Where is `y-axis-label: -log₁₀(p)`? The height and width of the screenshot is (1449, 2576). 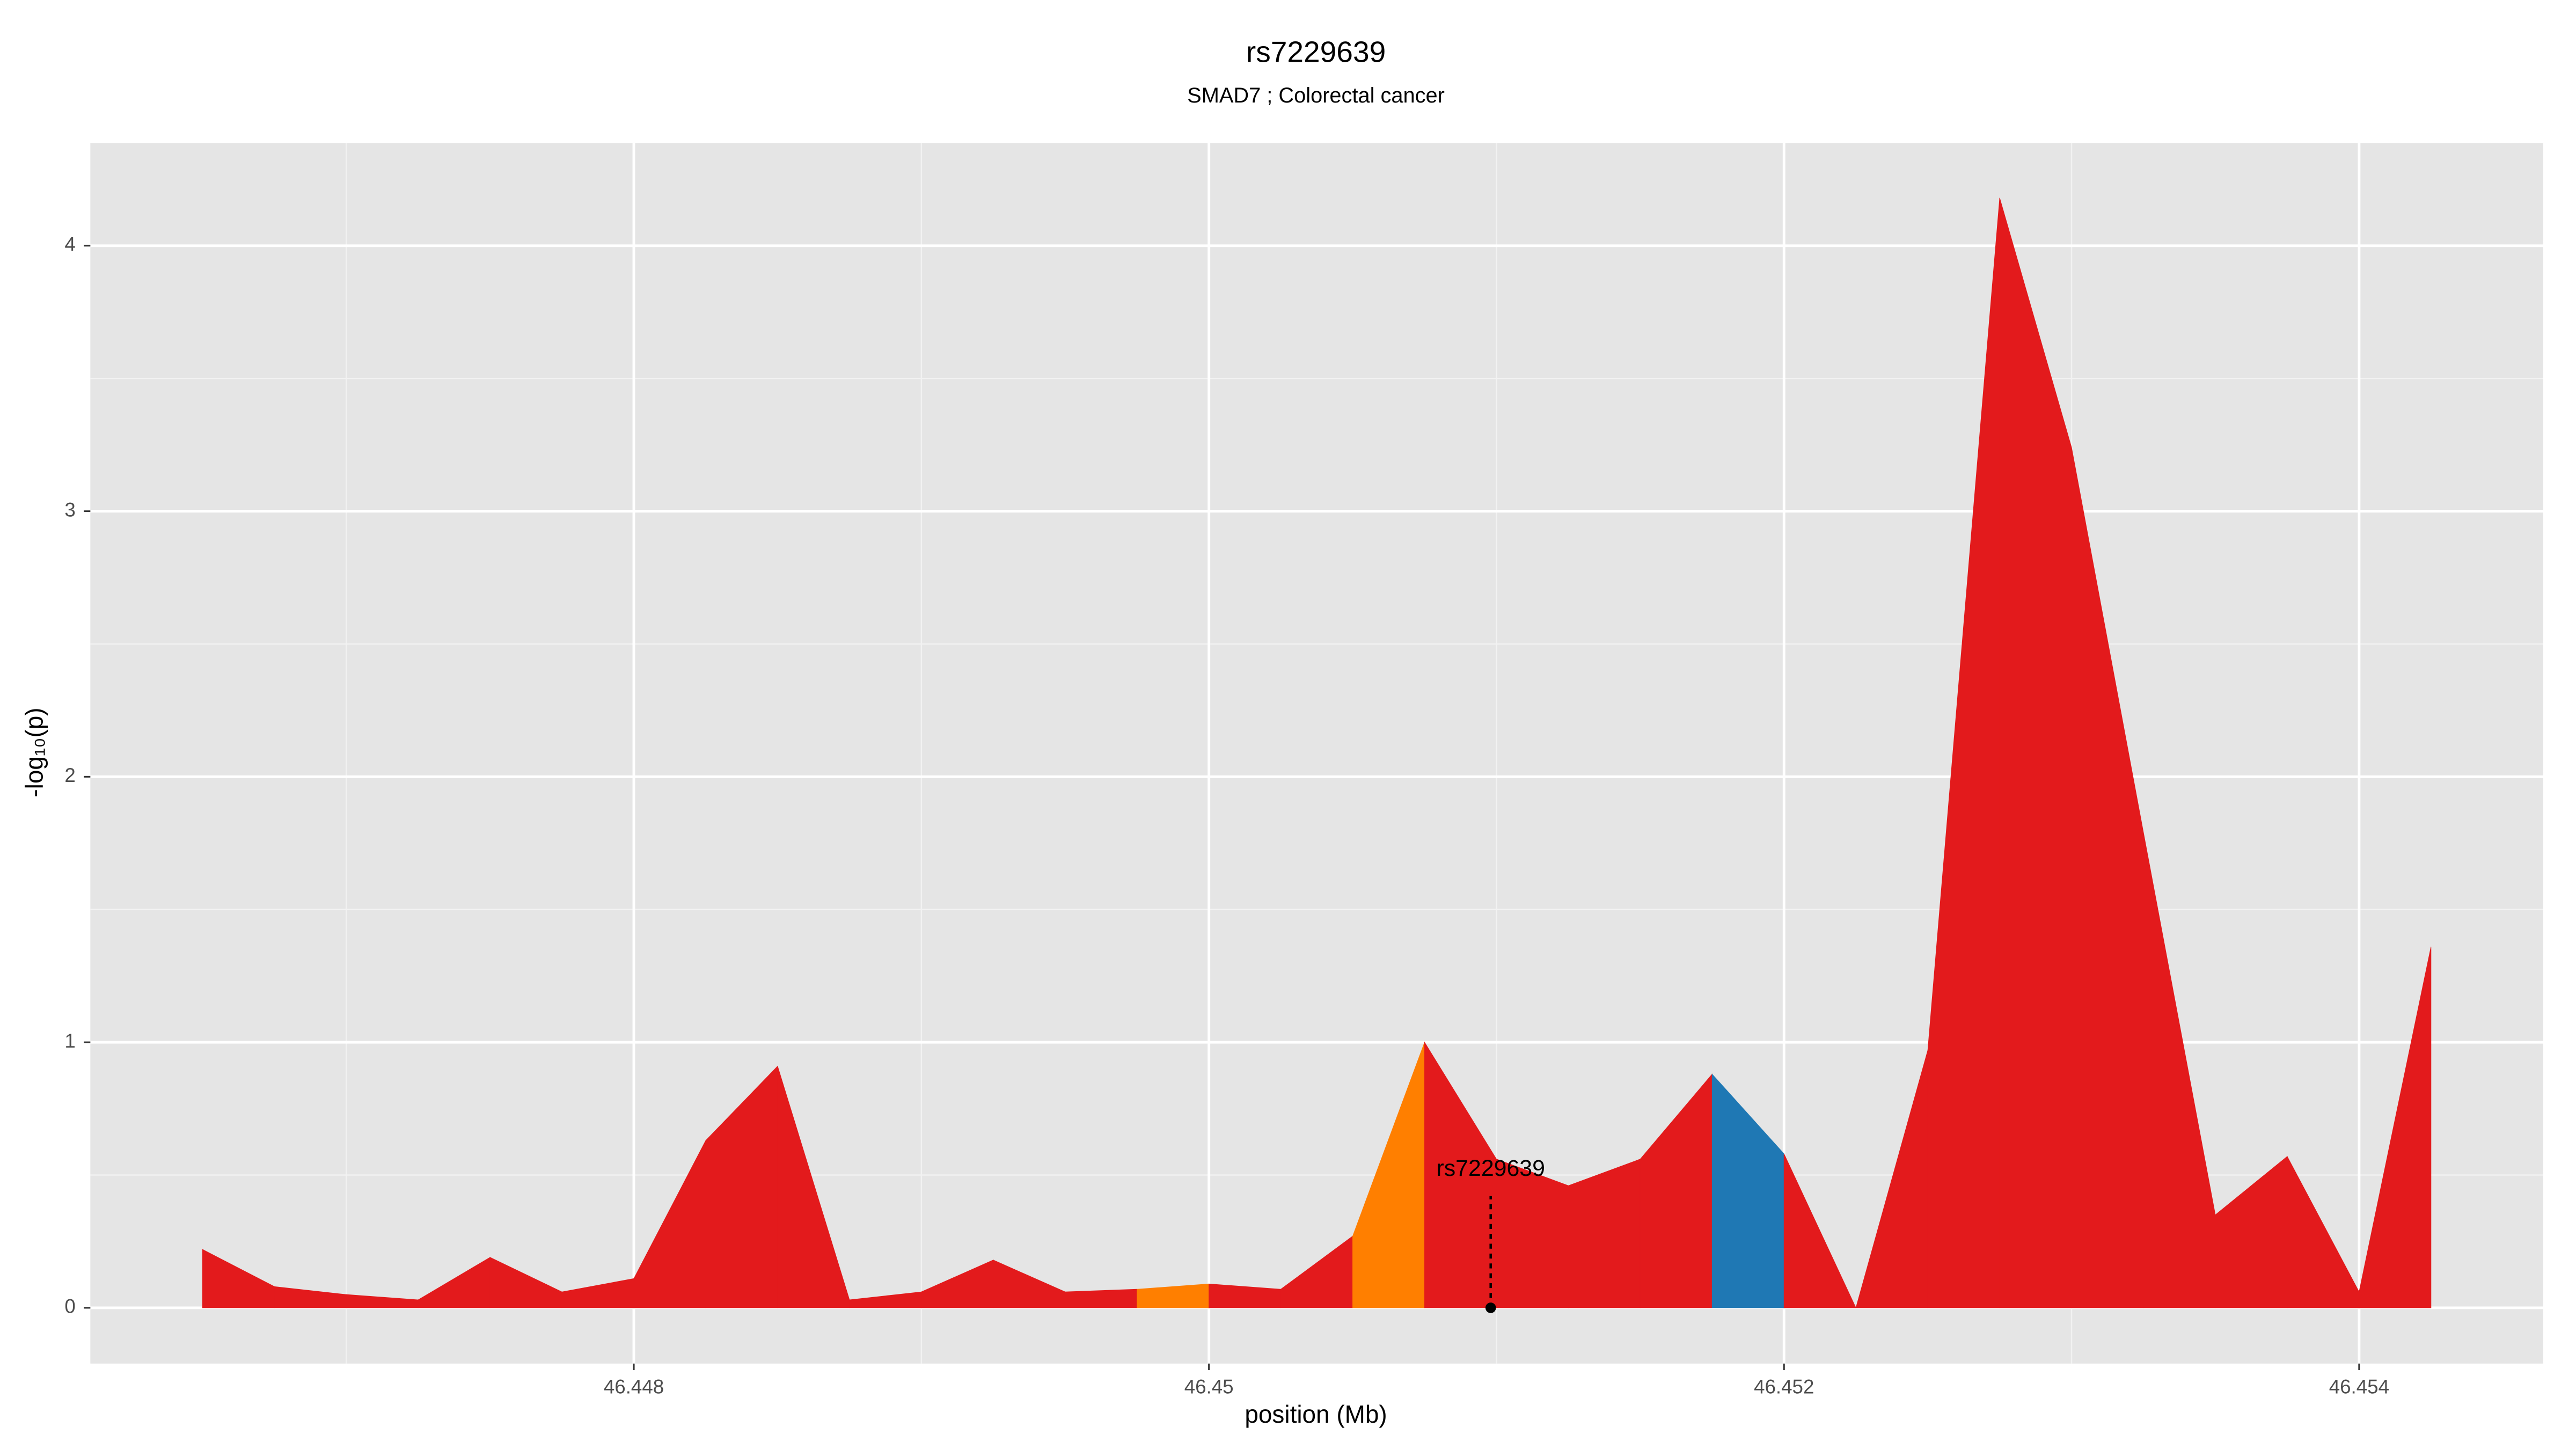 y-axis-label: -log₁₀(p) is located at coordinates (34, 752).